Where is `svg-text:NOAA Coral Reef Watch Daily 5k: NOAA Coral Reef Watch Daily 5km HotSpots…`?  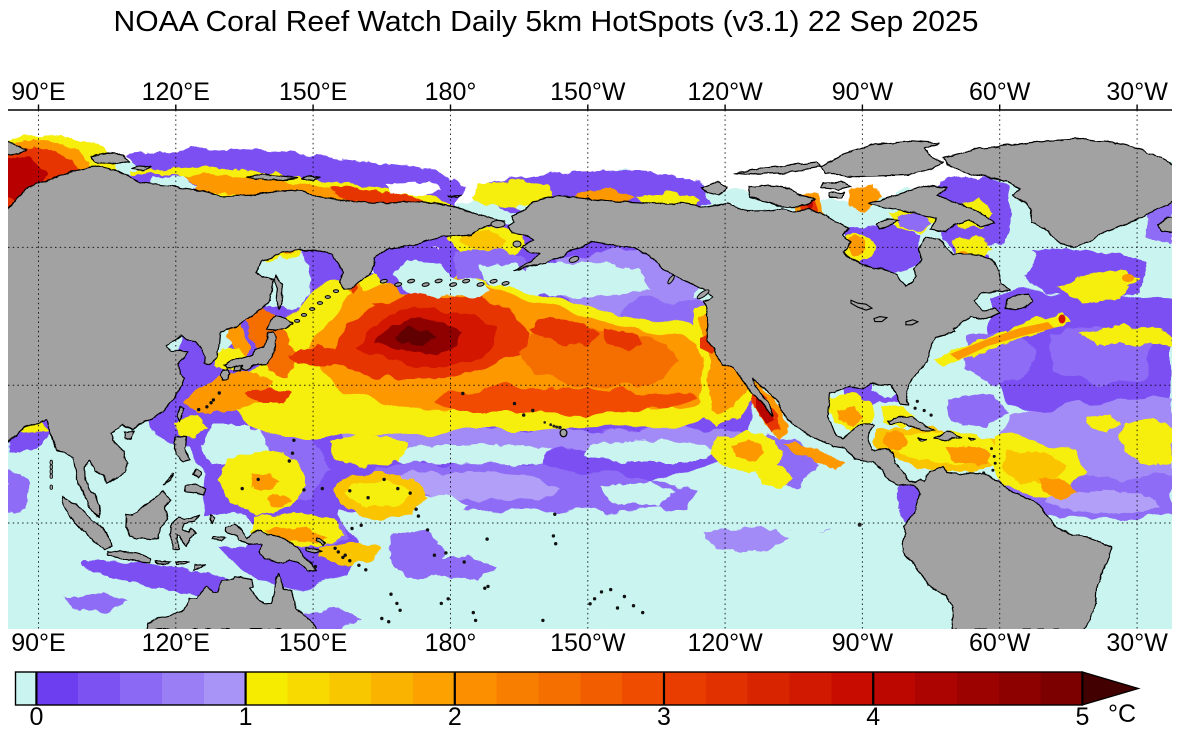 svg-text:NOAA Coral Reef Watch Daily 5k: NOAA Coral Reef Watch Daily 5km HotSpots… is located at coordinates (546, 22).